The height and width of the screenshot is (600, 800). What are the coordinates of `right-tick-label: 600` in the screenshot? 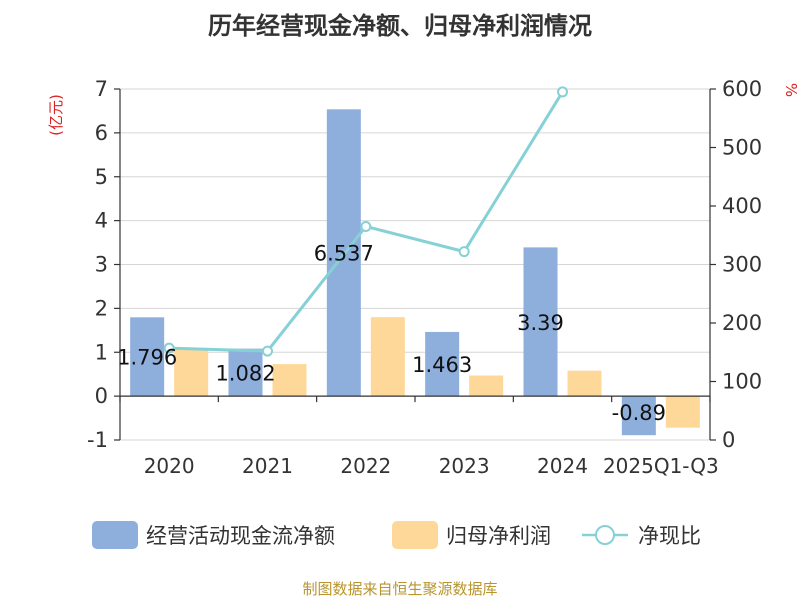 It's located at (742, 89).